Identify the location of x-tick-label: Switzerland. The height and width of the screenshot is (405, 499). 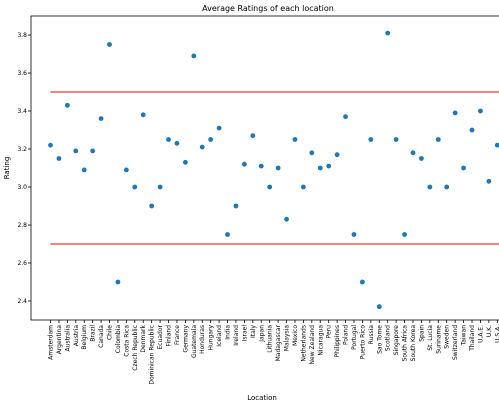
(455, 342).